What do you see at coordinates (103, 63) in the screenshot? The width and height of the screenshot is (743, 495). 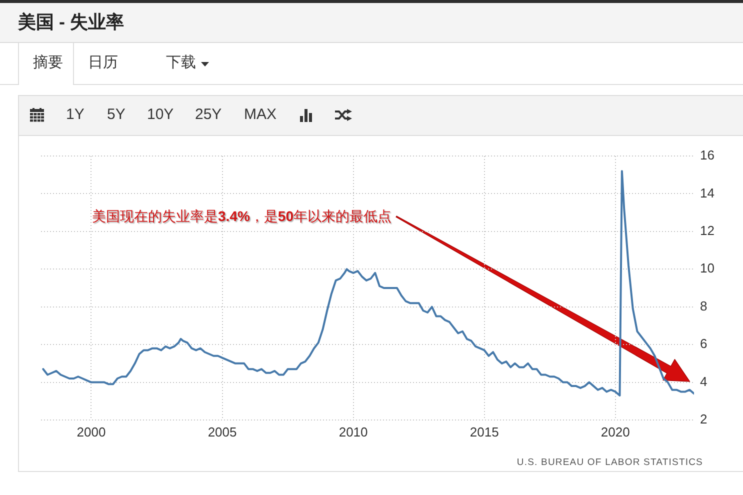 I see `text: 日历` at bounding box center [103, 63].